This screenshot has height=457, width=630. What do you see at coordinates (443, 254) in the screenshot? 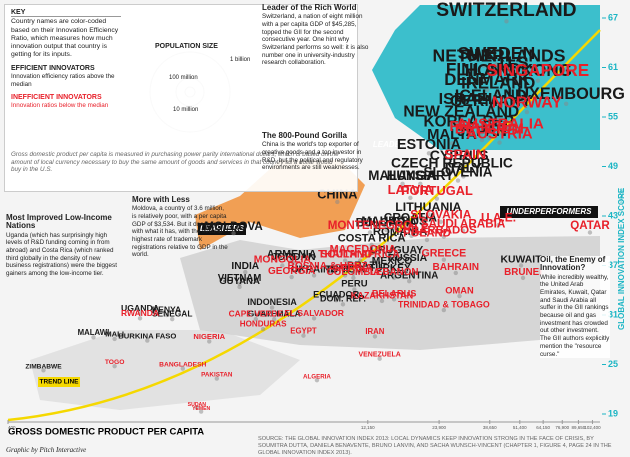
I see `country-label: GREECE` at bounding box center [443, 254].